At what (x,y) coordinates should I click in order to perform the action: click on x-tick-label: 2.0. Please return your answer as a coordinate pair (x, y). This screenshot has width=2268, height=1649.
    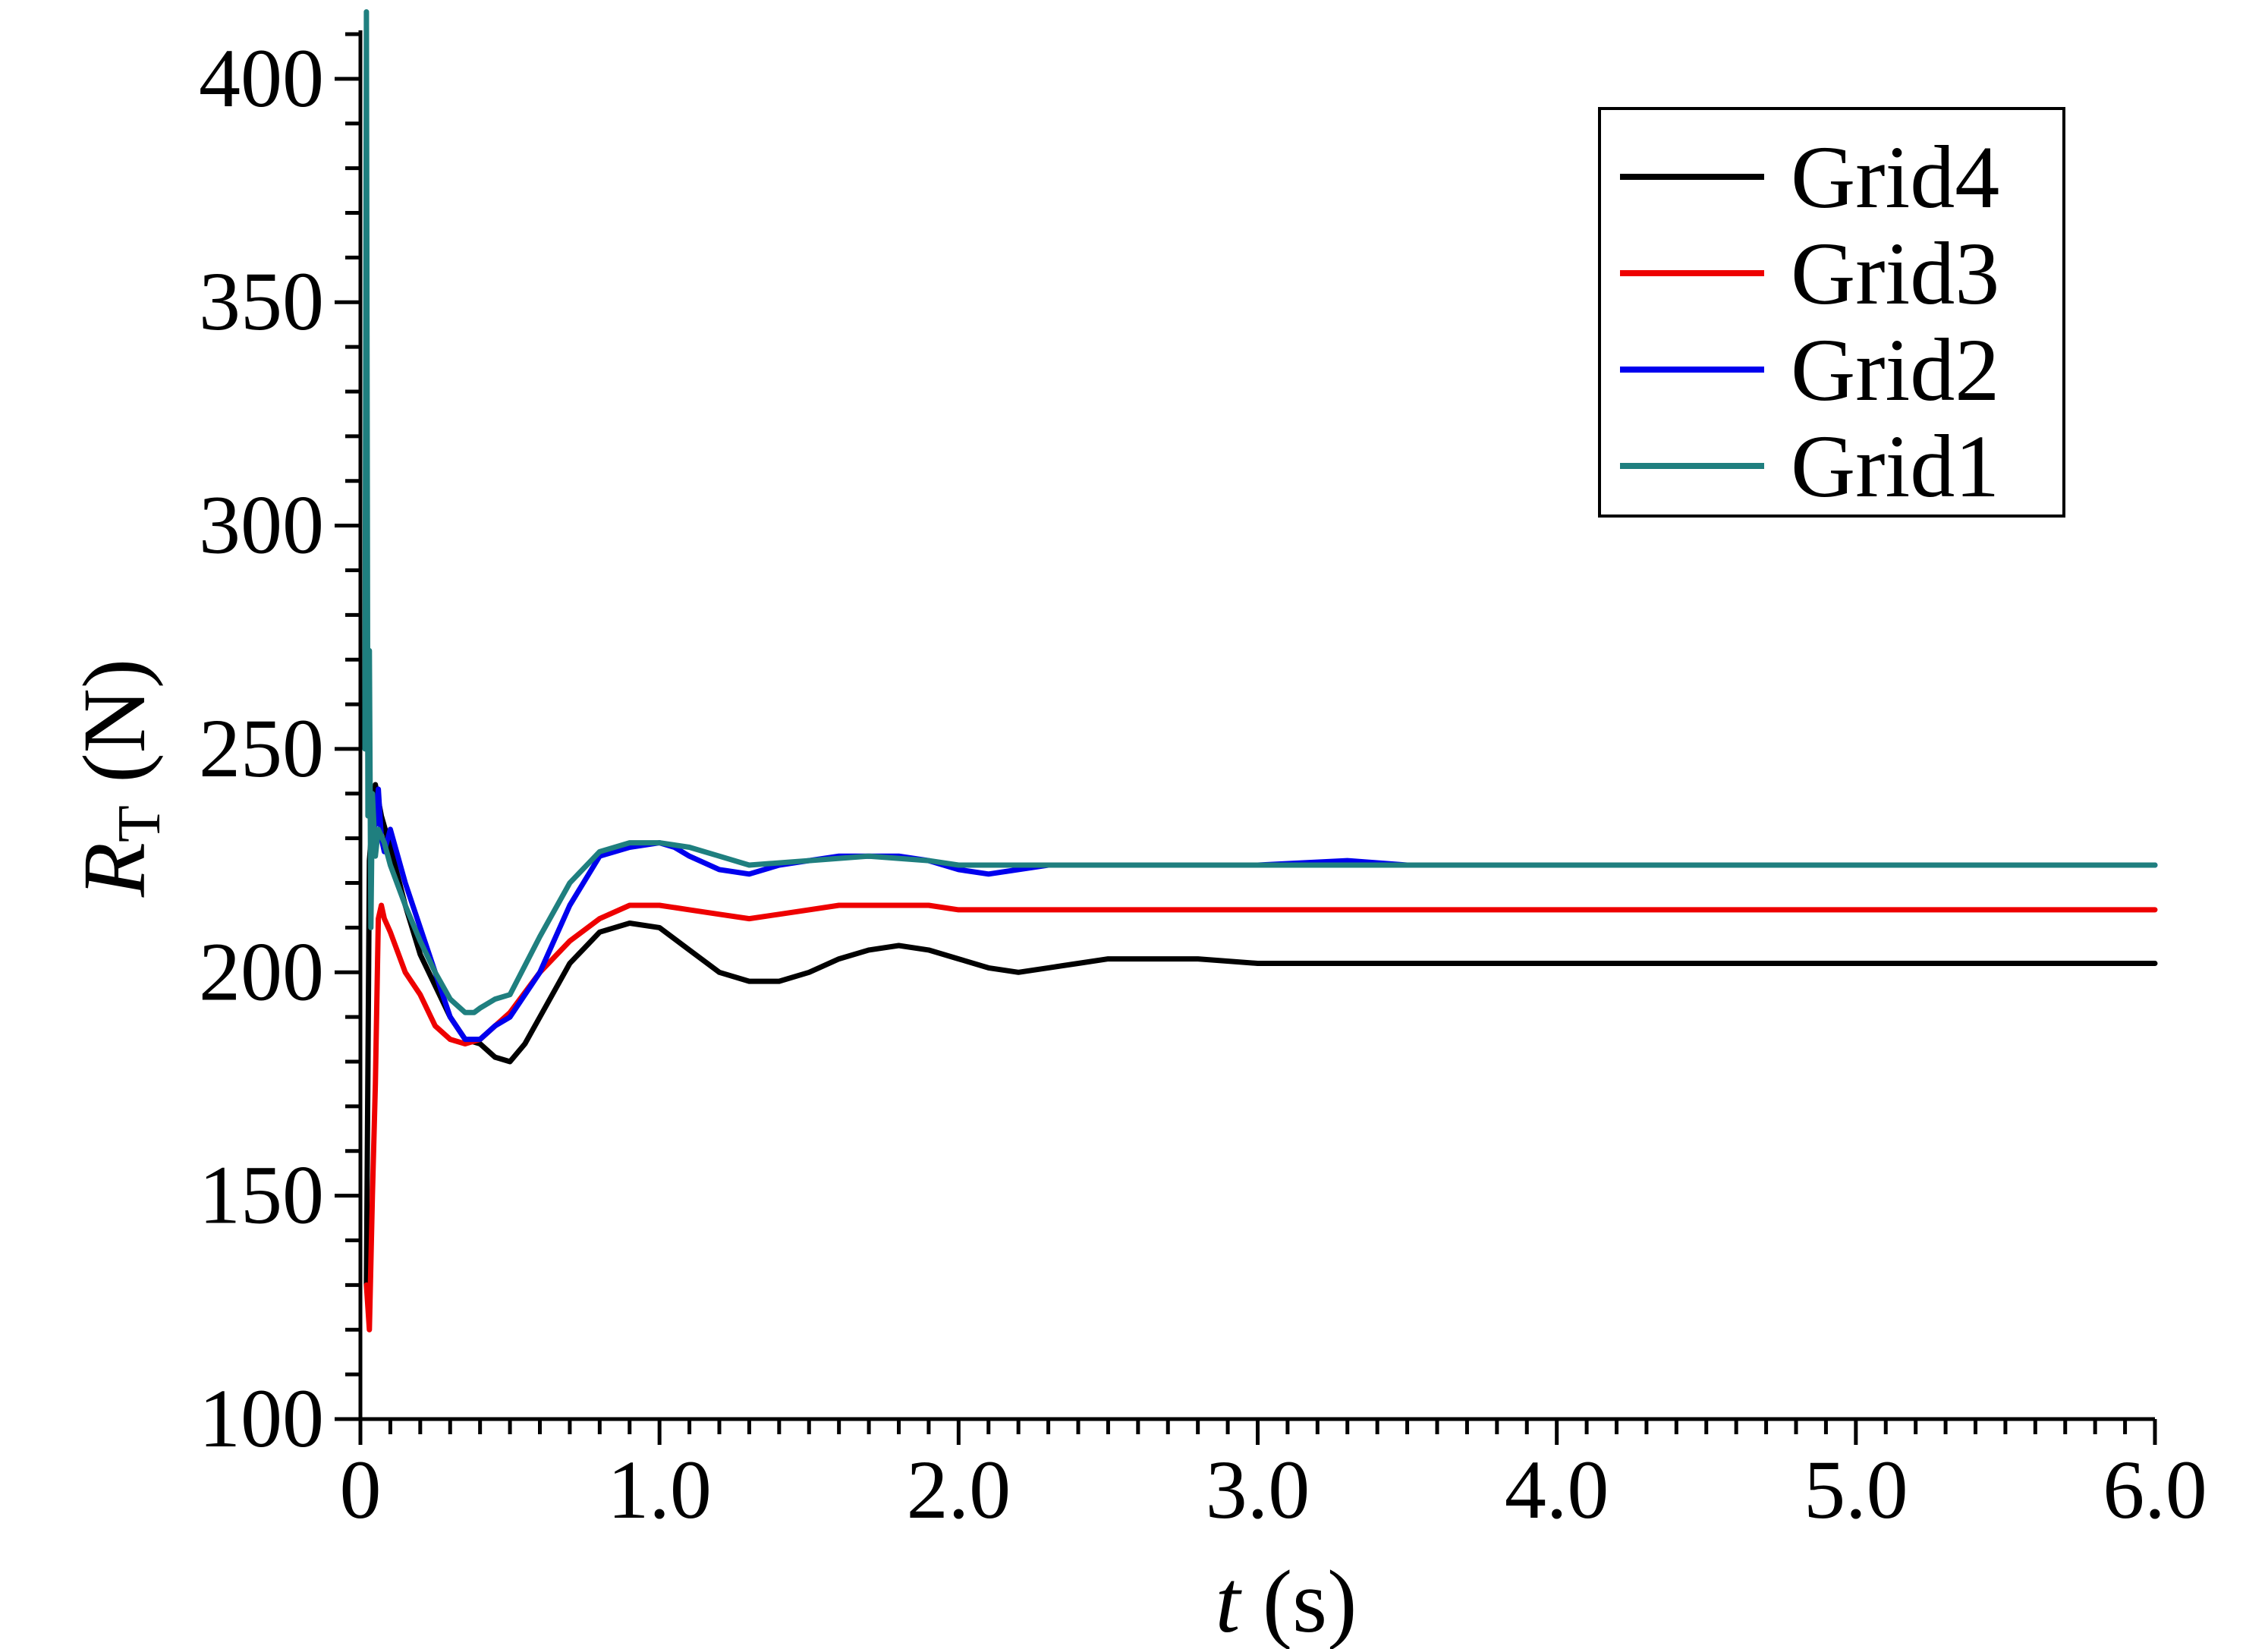
    Looking at the image, I should click on (959, 1489).